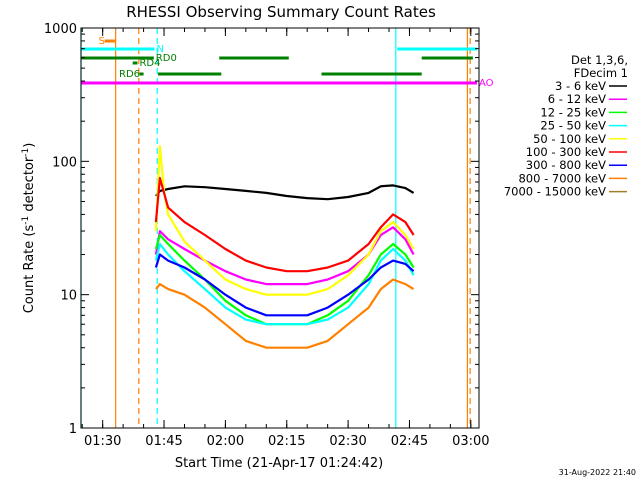 The image size is (640, 480). What do you see at coordinates (562, 178) in the screenshot?
I see `legend-entry-label: 800 - 7000 keV` at bounding box center [562, 178].